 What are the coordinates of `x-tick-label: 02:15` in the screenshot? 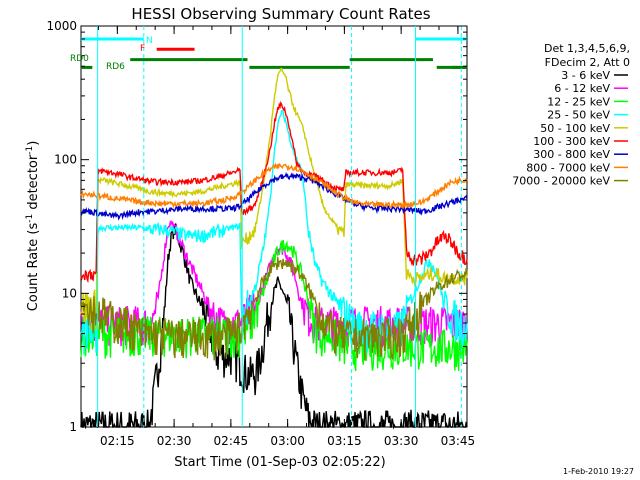 It's located at (117, 441).